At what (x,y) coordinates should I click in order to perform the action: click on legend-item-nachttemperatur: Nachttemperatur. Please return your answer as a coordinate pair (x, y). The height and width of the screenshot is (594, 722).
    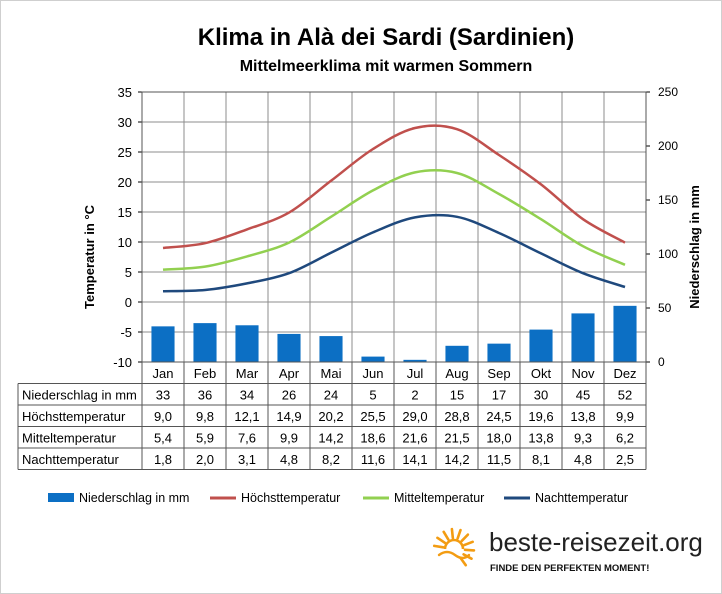
    Looking at the image, I should click on (566, 498).